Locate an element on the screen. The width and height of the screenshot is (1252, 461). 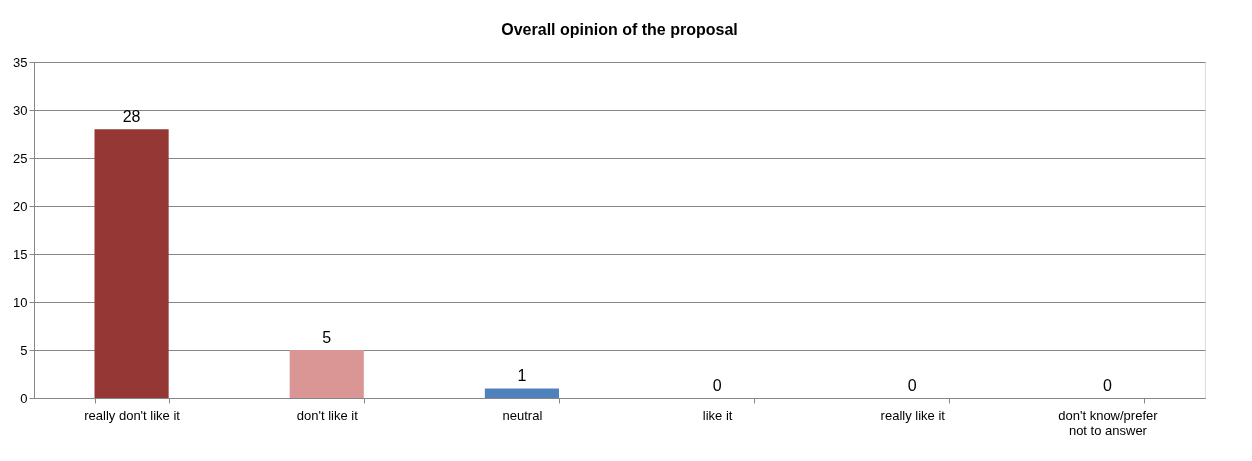
data-label: 28 is located at coordinates (131, 117).